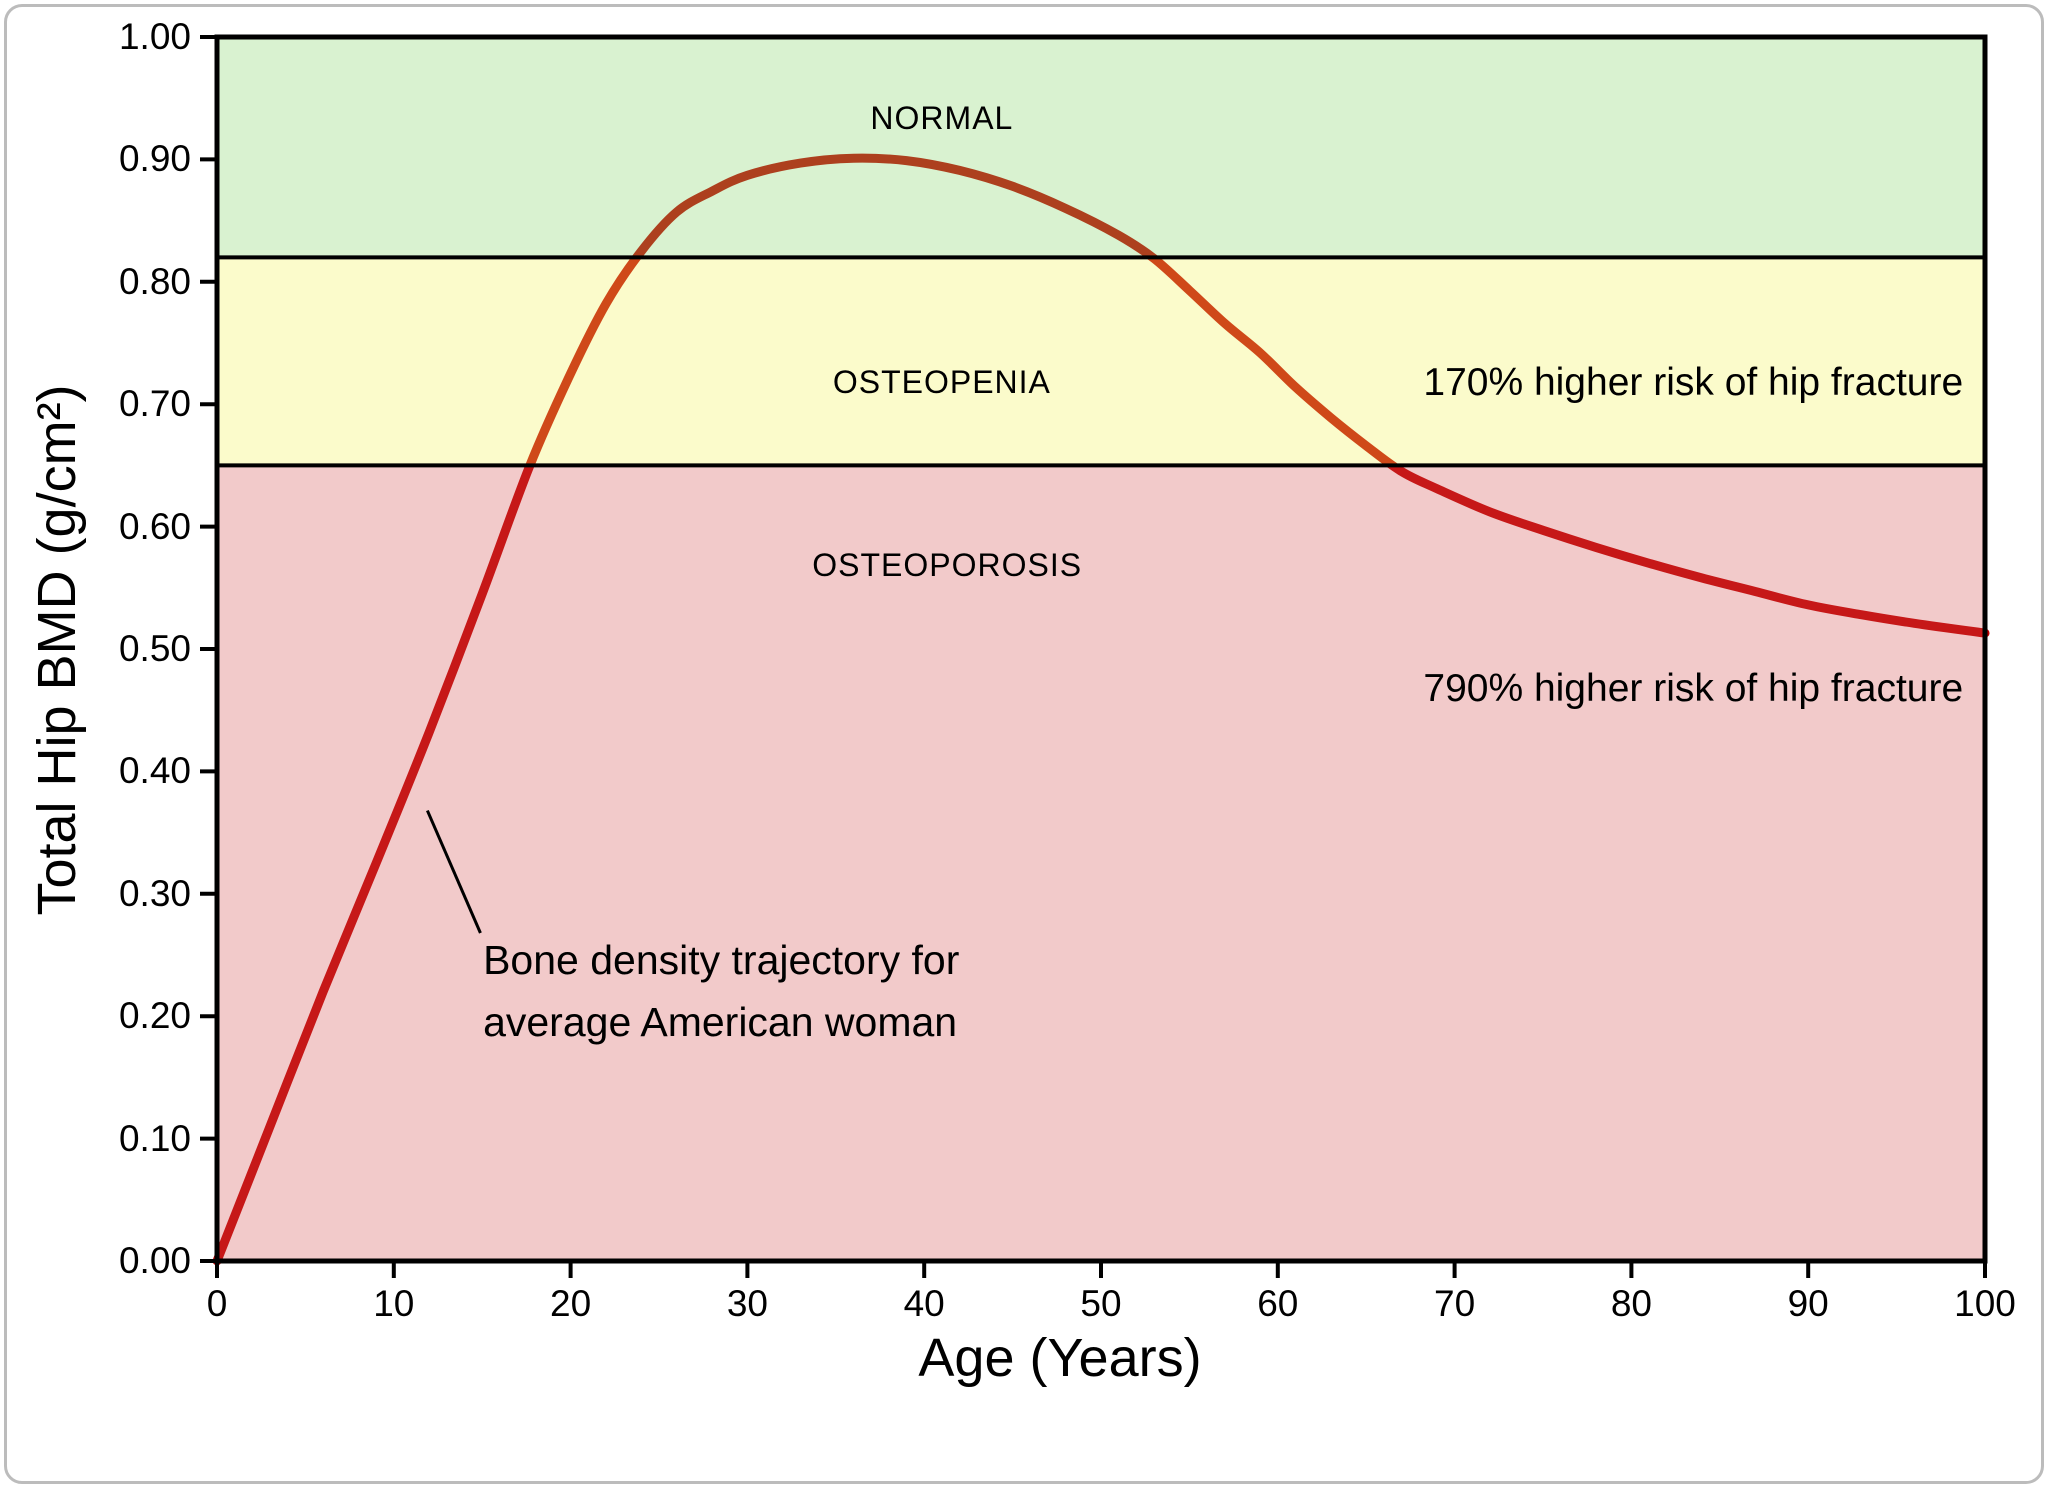 This screenshot has height=1488, width=2048. I want to click on y-tick-label: 0.00, so click(154, 1260).